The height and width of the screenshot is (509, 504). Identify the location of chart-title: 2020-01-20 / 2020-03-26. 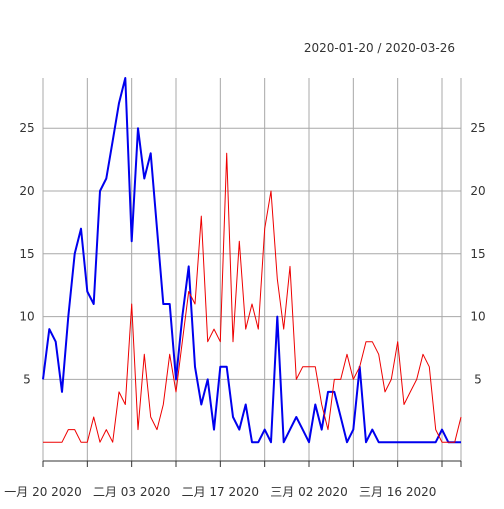
(379, 48).